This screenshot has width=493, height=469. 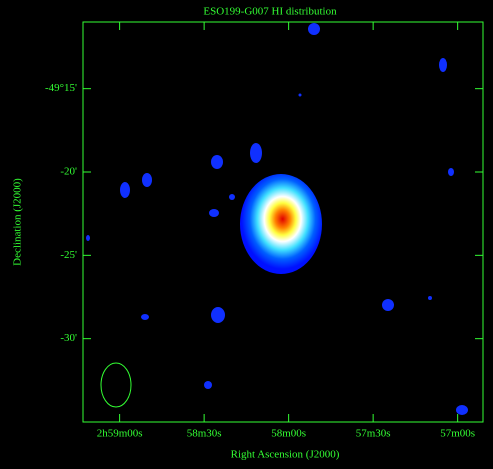 I want to click on x-tick-label: 58m00s, so click(x=288, y=434).